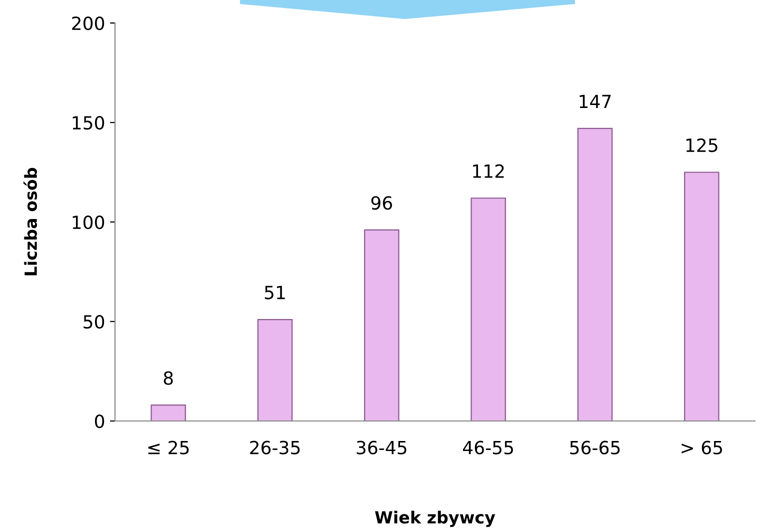  What do you see at coordinates (702, 447) in the screenshot?
I see `x-tick-label: > 65` at bounding box center [702, 447].